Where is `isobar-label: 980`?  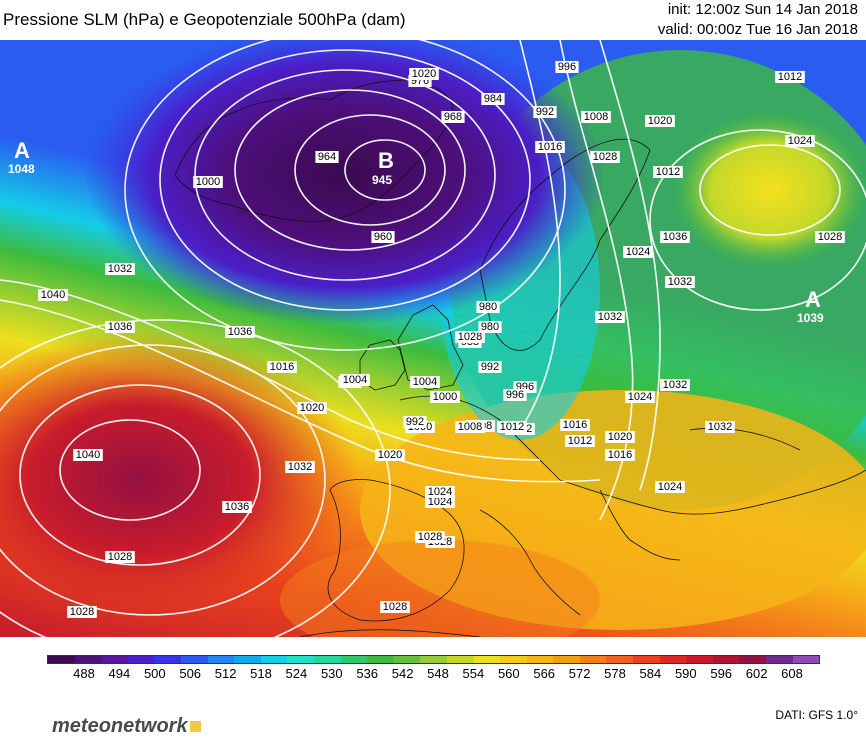 isobar-label: 980 is located at coordinates (488, 307).